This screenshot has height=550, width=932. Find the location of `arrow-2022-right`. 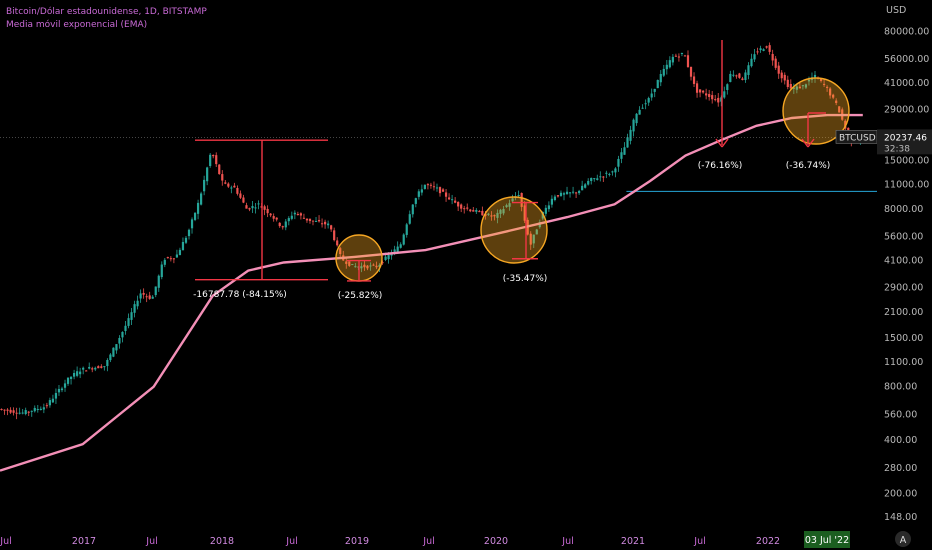

arrow-2022-right is located at coordinates (811, 143).